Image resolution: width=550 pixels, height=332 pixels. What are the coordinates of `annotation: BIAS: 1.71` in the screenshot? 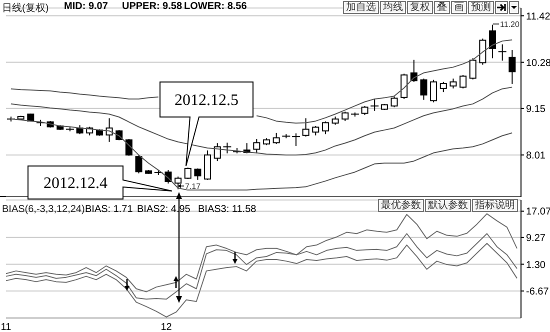 It's located at (109, 209).